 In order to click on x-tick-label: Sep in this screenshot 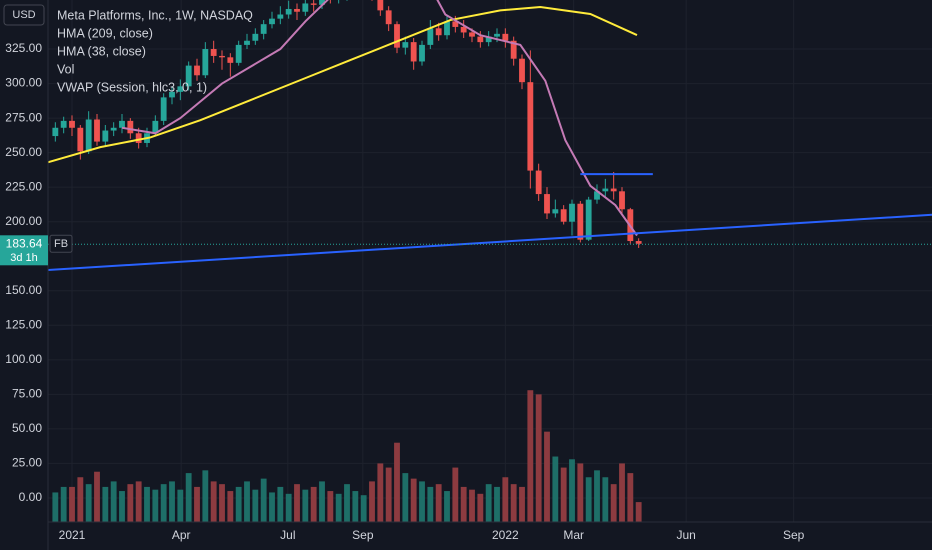, I will do `click(794, 535)`.